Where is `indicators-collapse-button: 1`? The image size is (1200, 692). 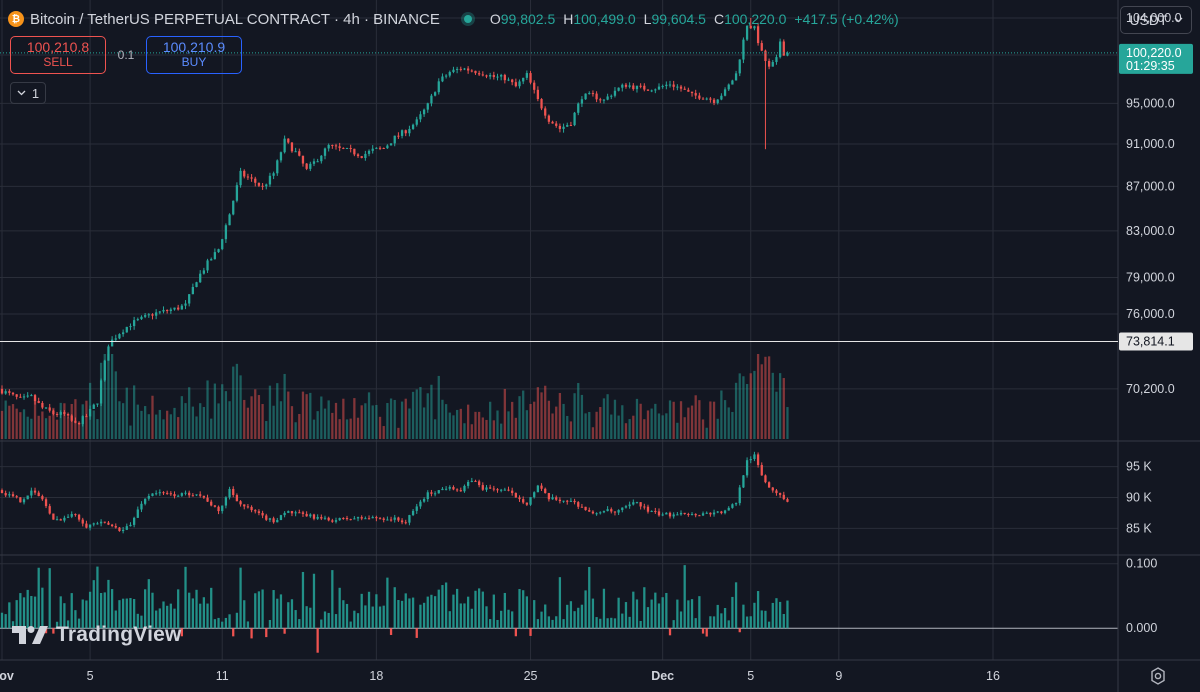 indicators-collapse-button: 1 is located at coordinates (28, 93).